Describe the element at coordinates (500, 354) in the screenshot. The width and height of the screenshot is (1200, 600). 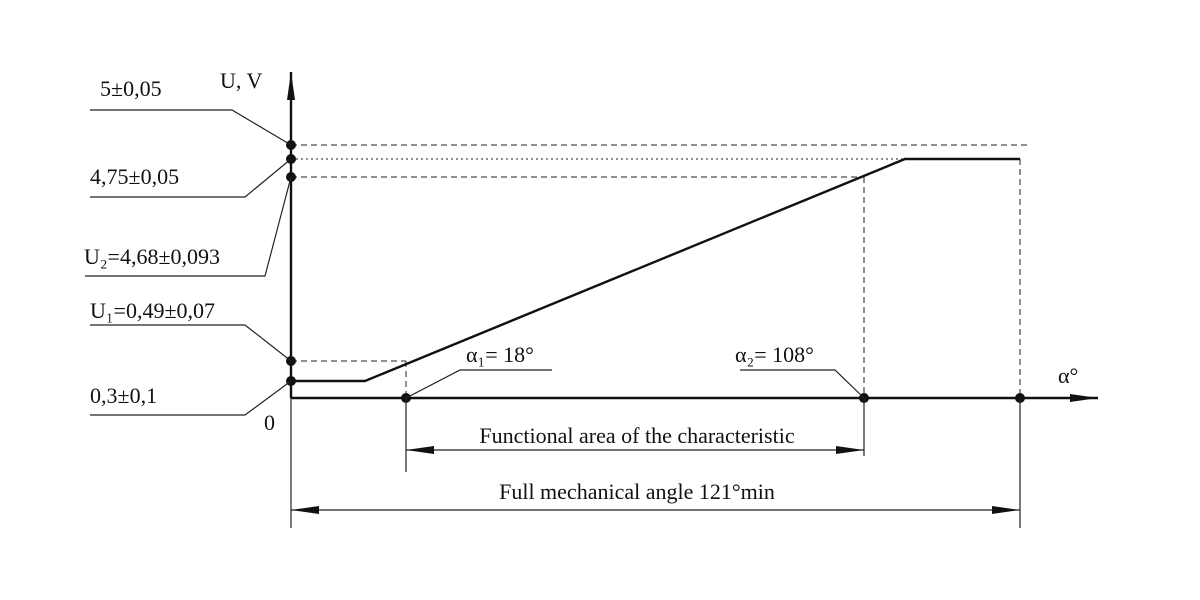
I see `angle-label: α₁= 18°` at that location.